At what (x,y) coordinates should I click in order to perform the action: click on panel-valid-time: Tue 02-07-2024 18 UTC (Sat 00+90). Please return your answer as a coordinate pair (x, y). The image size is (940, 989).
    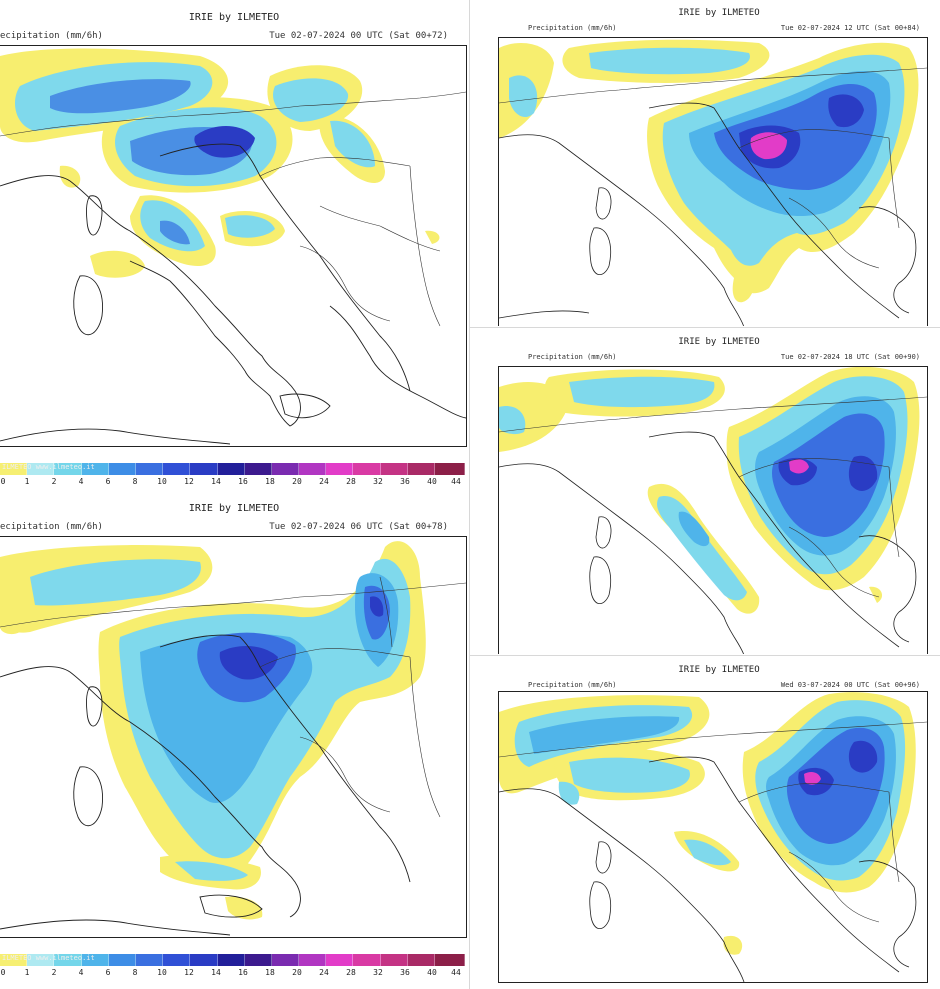
    Looking at the image, I should click on (850, 357).